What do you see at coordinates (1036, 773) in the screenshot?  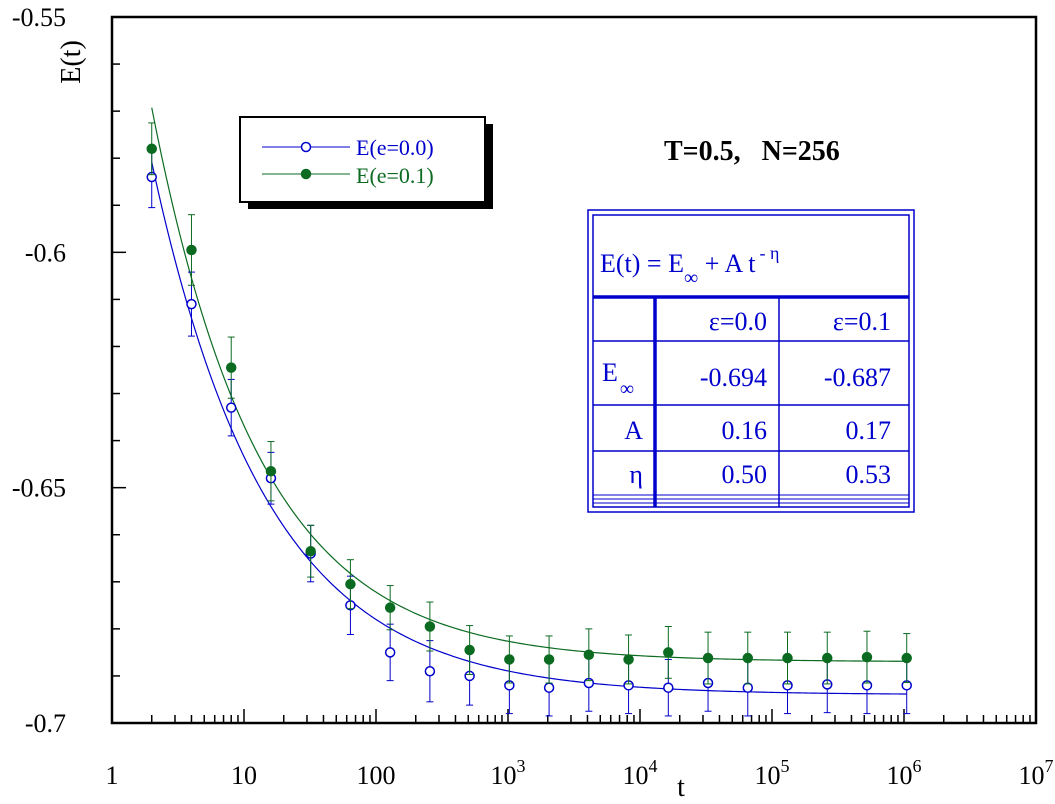 I see `x-tick-label: 10⁷` at bounding box center [1036, 773].